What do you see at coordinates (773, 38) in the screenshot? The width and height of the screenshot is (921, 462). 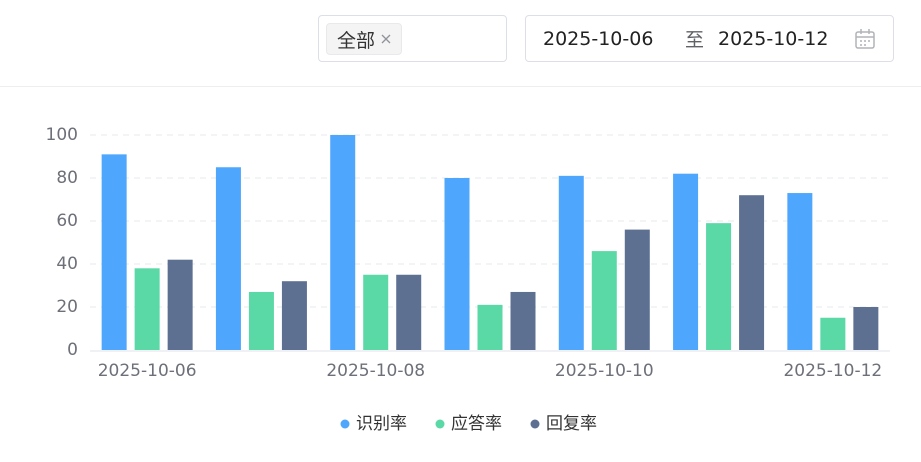 I see `end-date: 2025-10-12` at bounding box center [773, 38].